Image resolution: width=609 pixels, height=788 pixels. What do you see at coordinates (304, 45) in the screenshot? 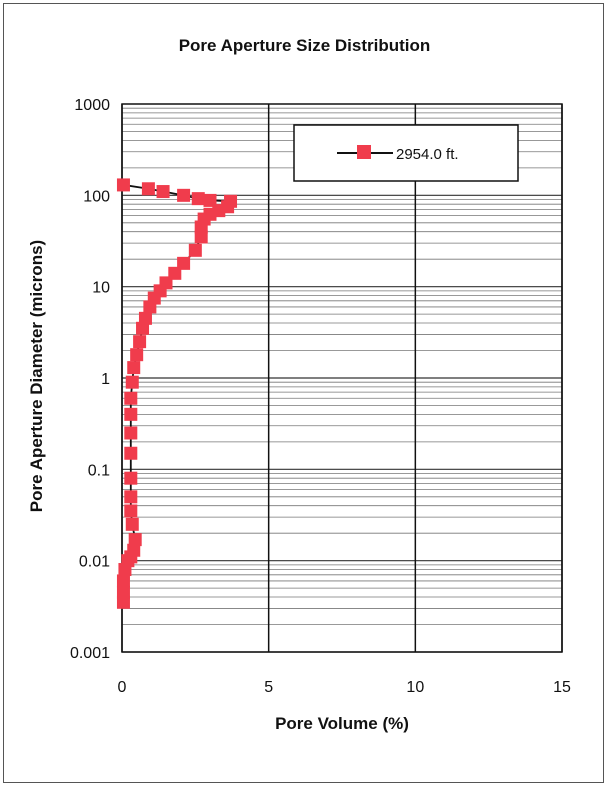
I see `chart-title: Pore Aperture Size Distribution` at bounding box center [304, 45].